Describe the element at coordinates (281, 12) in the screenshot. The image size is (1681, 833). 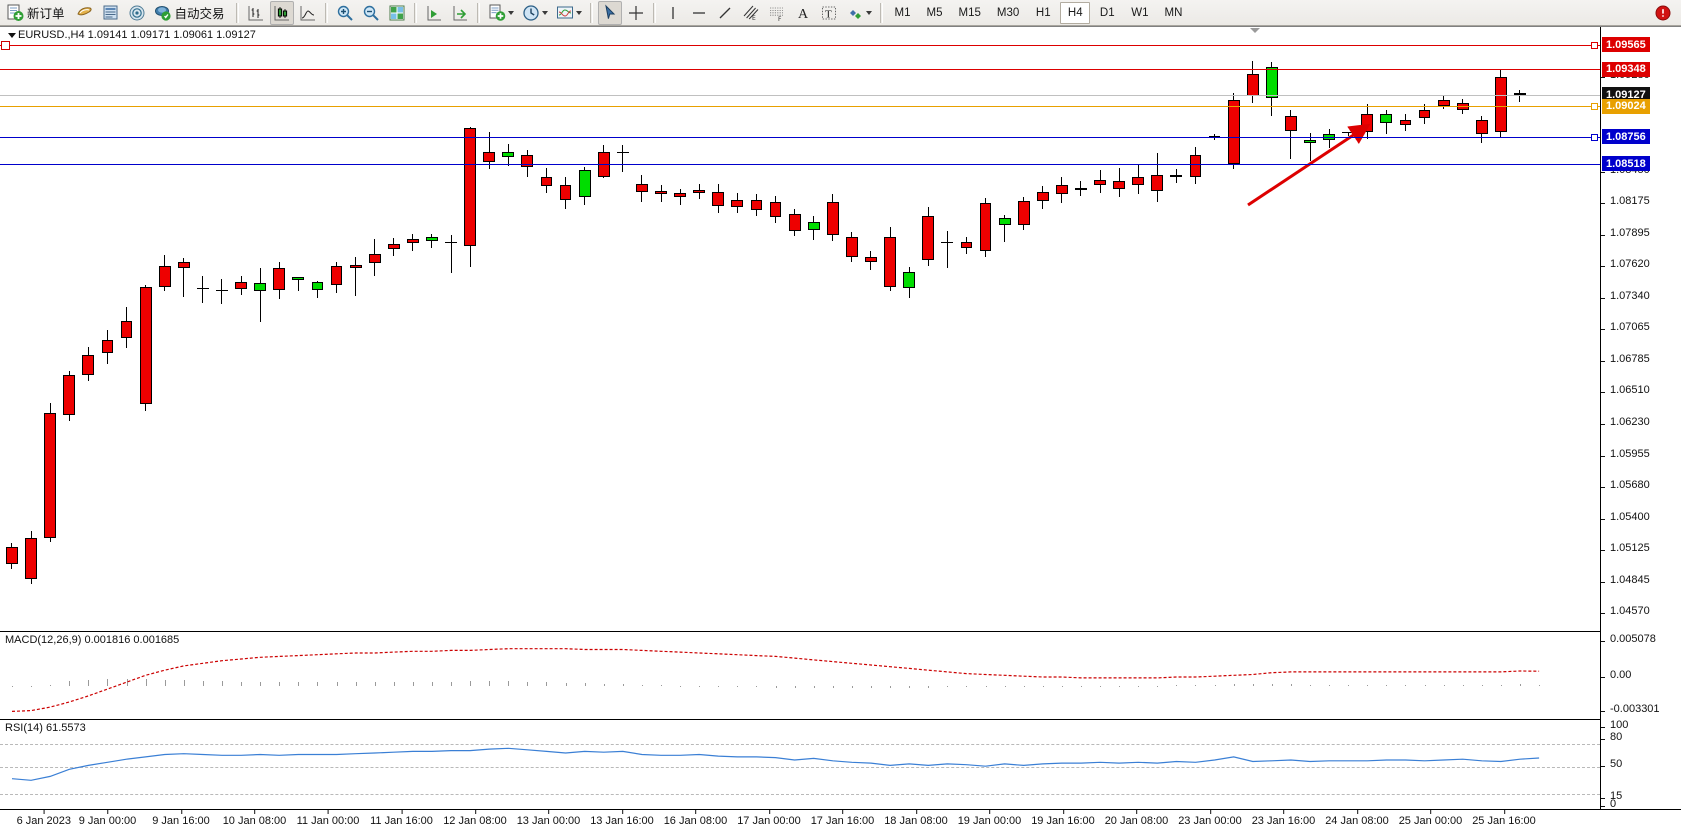
I see `candlestick-chart-button` at that location.